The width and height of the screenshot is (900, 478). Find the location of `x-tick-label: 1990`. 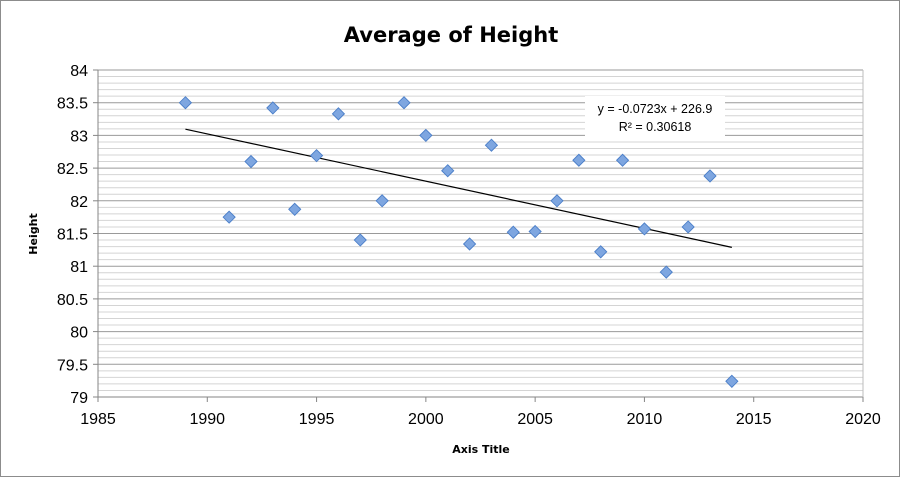

x-tick-label: 1990 is located at coordinates (207, 419).